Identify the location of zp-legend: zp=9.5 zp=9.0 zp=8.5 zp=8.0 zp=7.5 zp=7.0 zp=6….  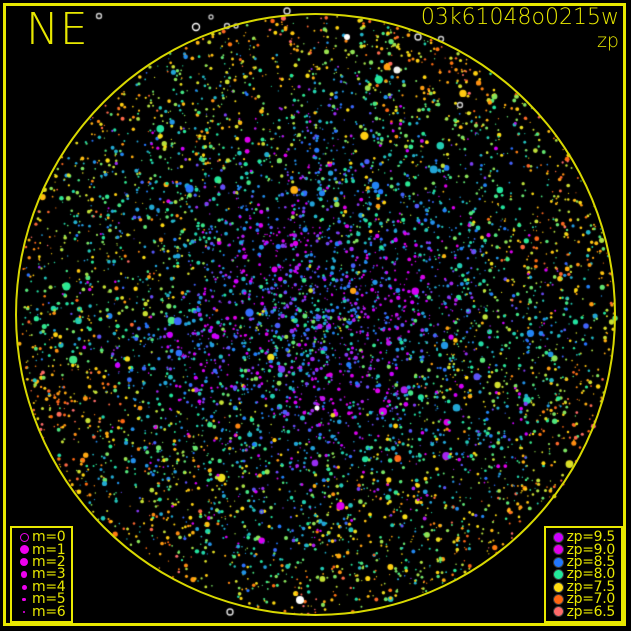
(583, 574).